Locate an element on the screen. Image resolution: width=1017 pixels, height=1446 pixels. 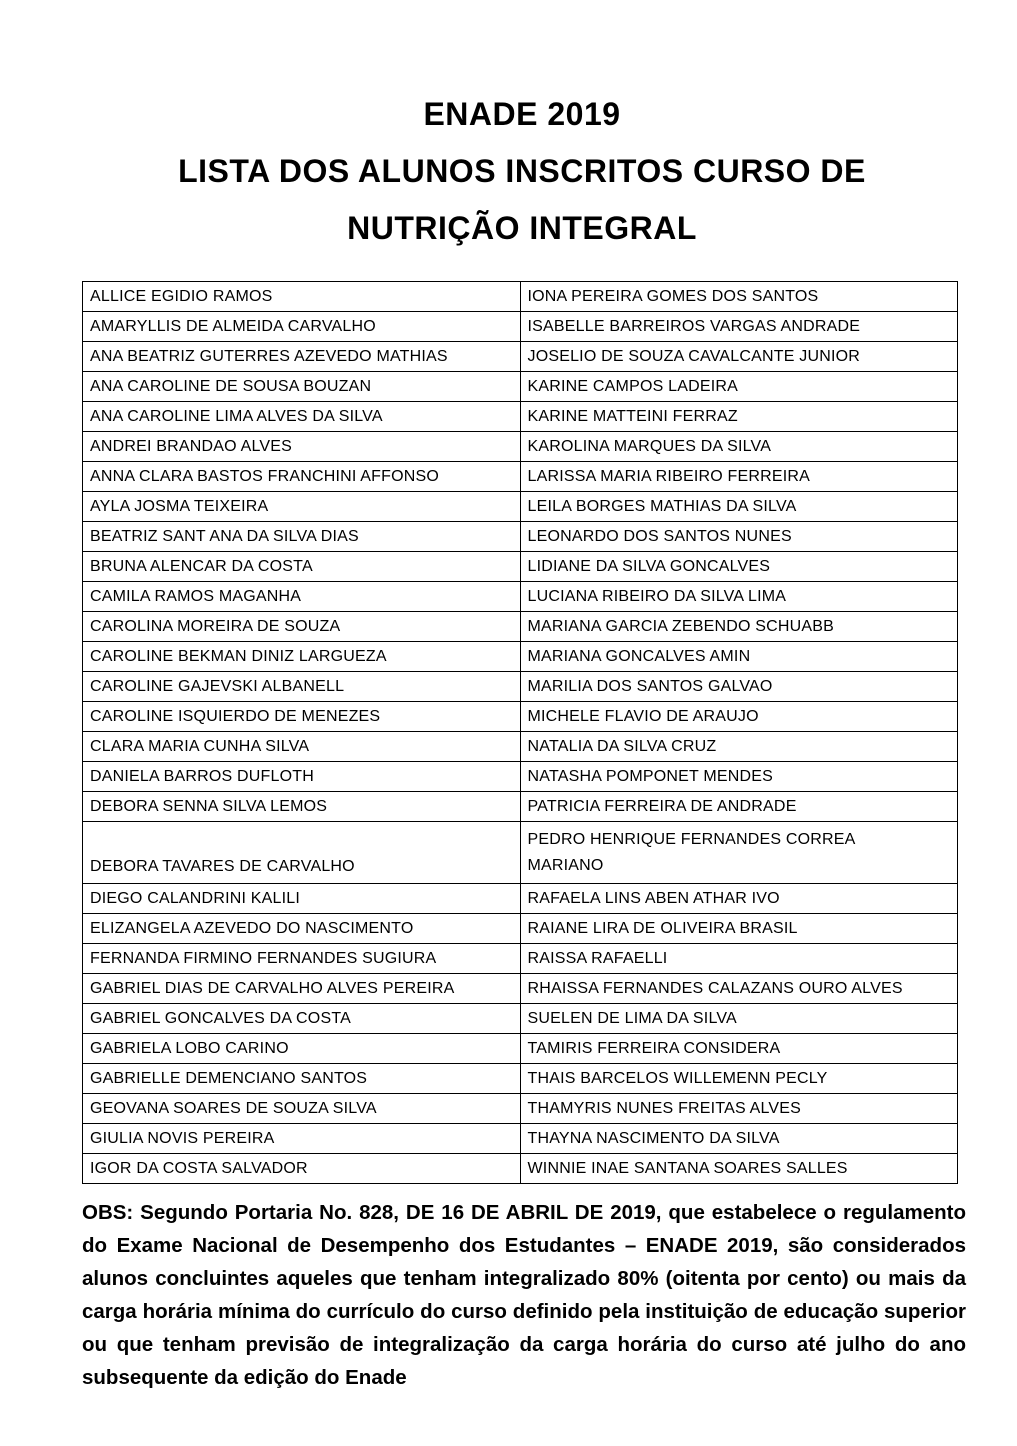
student-name-cell: RAFAELA LINS ABEN ATHAR IVO is located at coordinates (738, 898).